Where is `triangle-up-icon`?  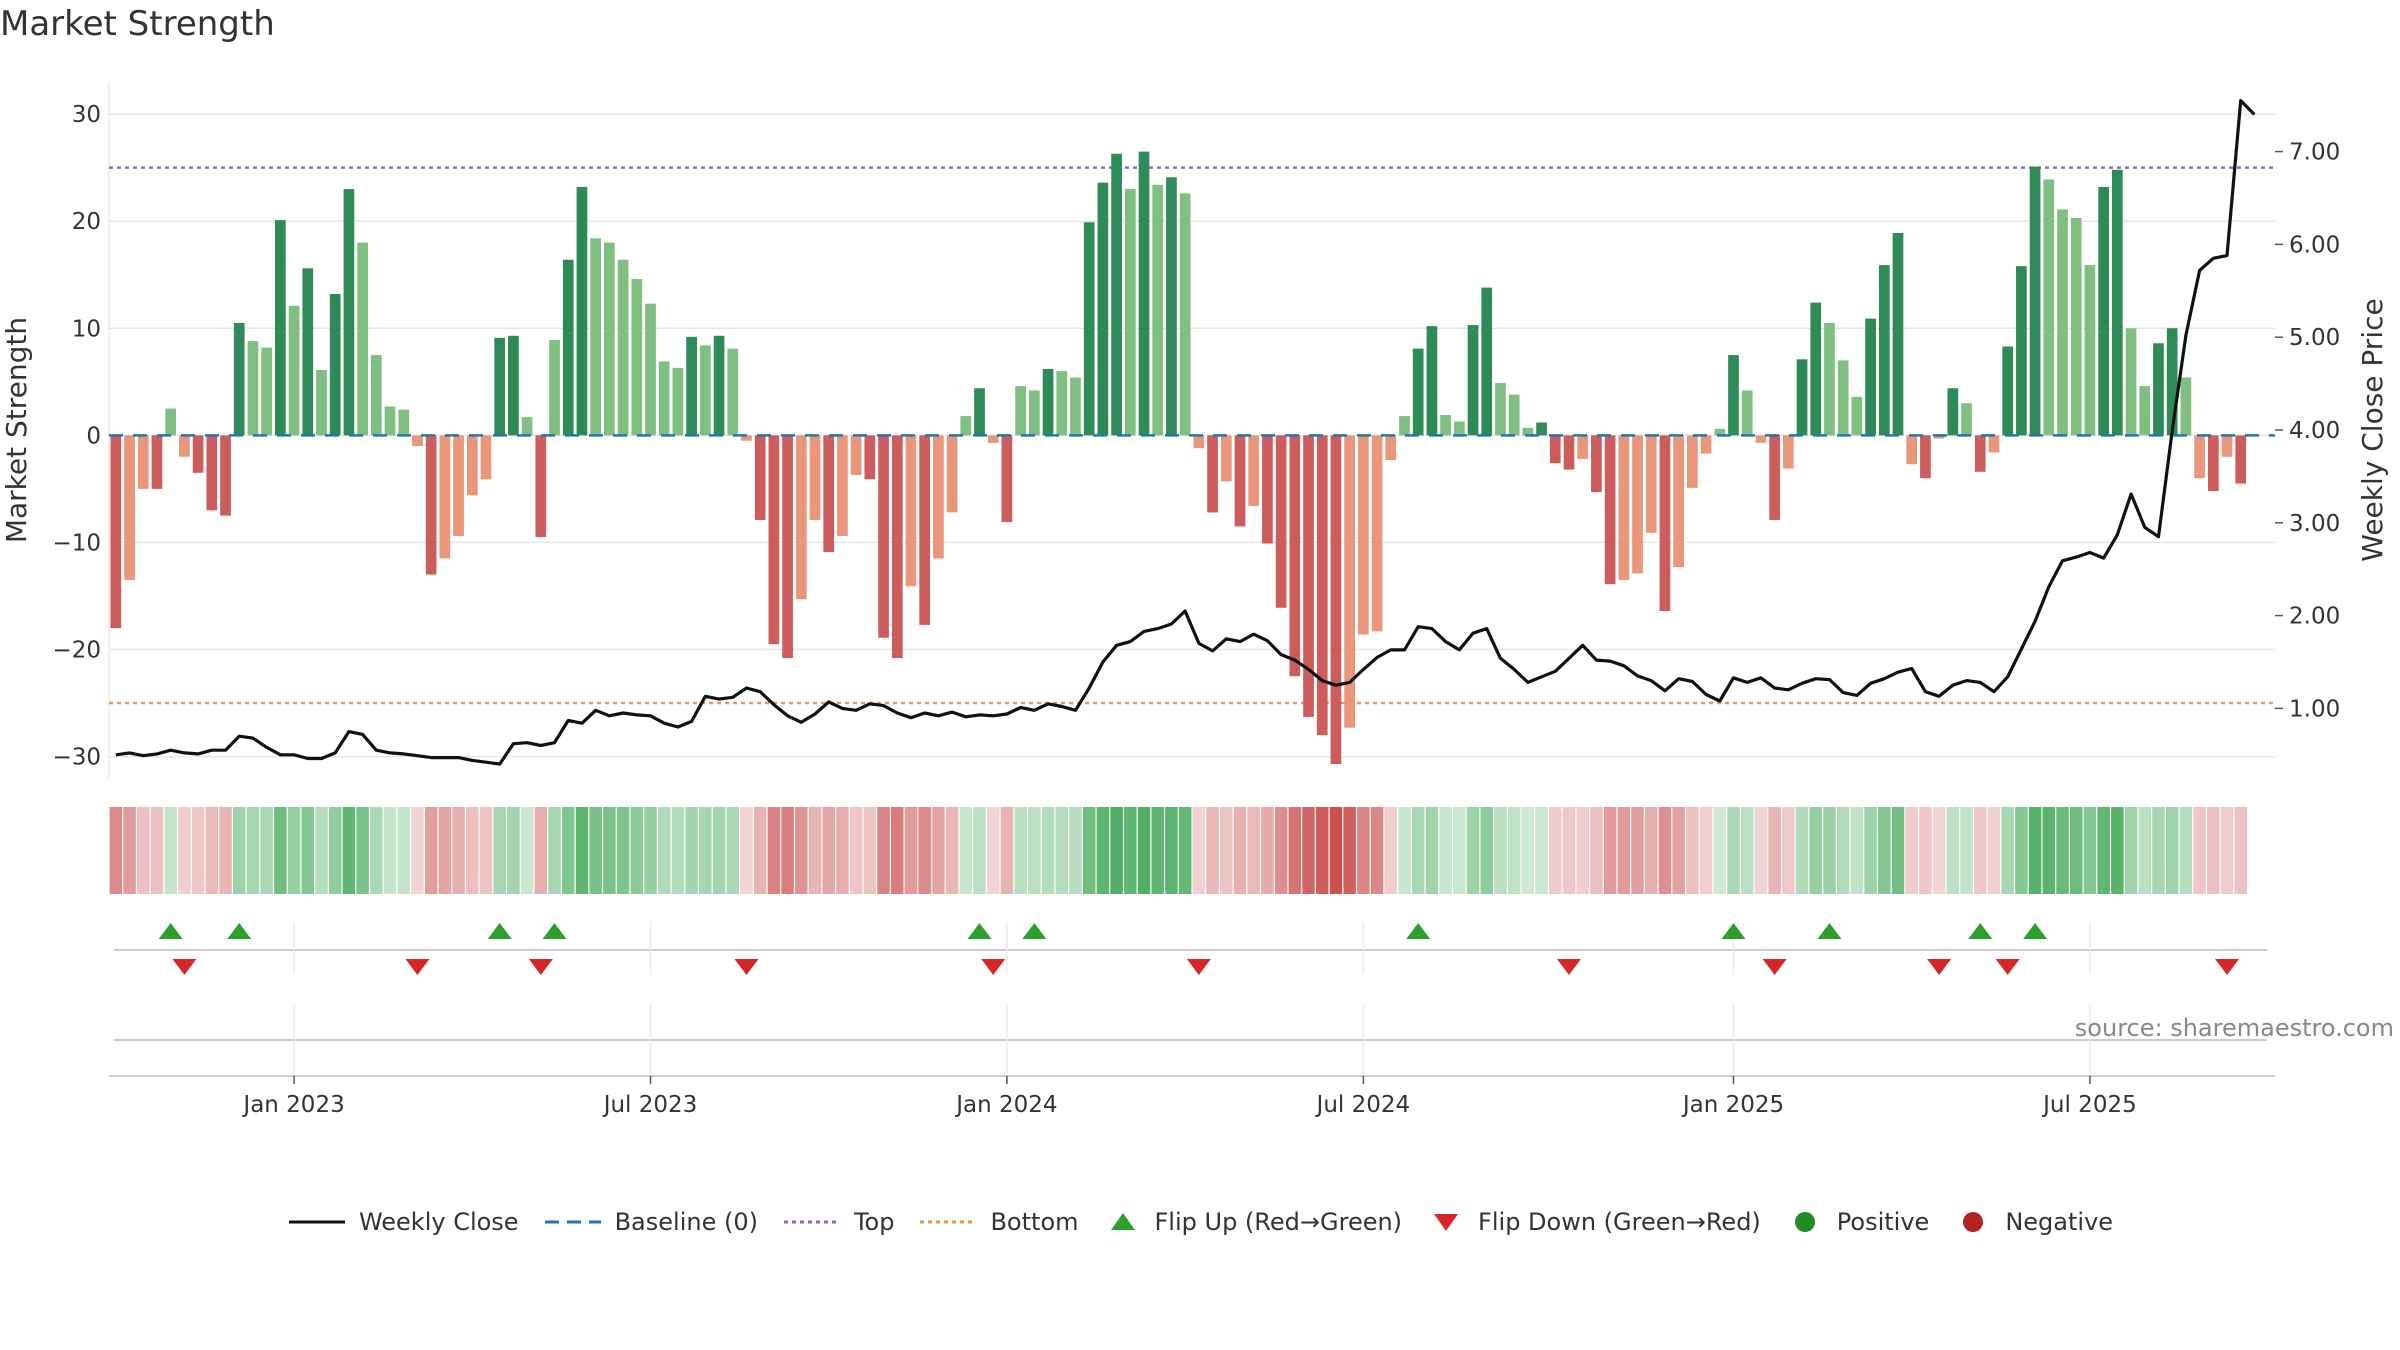 triangle-up-icon is located at coordinates (1122, 1221).